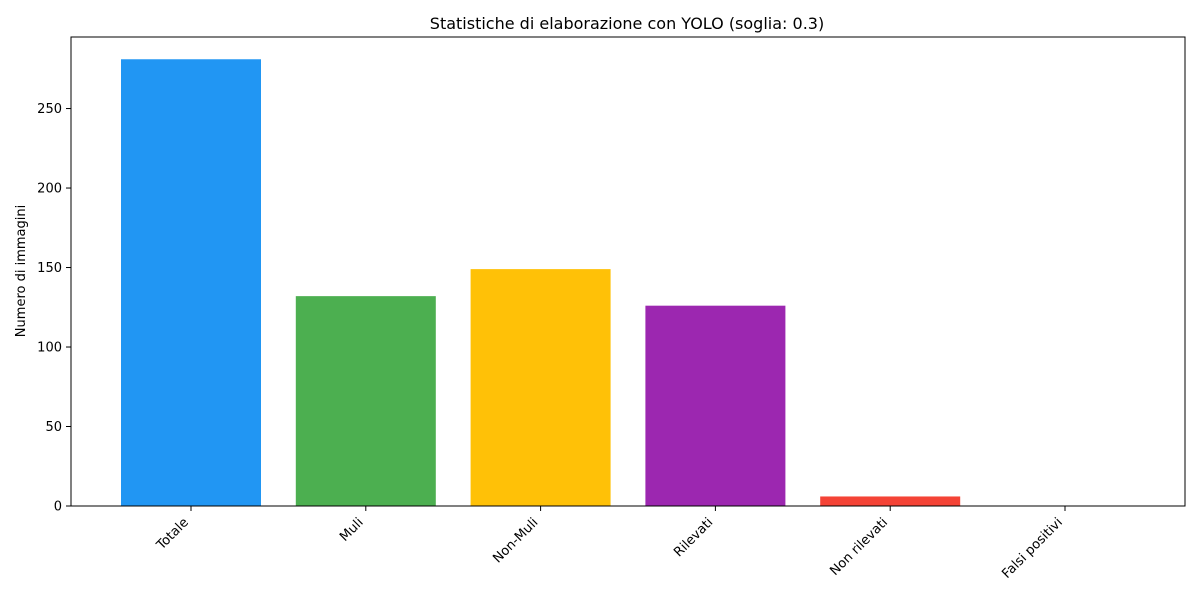  What do you see at coordinates (58, 507) in the screenshot?
I see `y-tick-label: 0` at bounding box center [58, 507].